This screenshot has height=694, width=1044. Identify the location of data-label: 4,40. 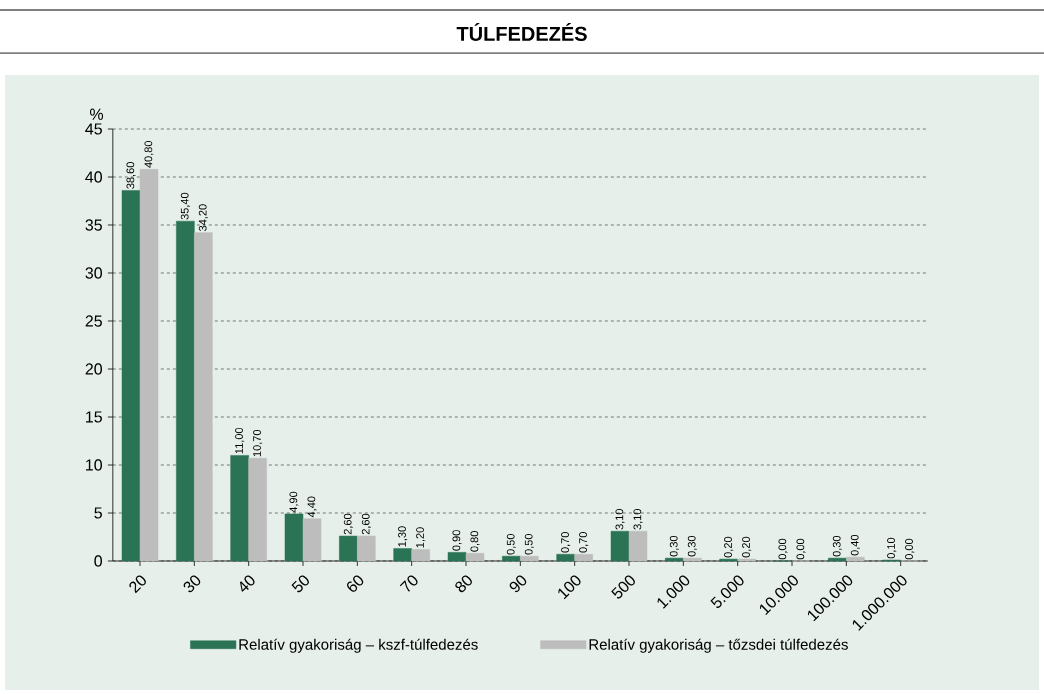
(312, 507).